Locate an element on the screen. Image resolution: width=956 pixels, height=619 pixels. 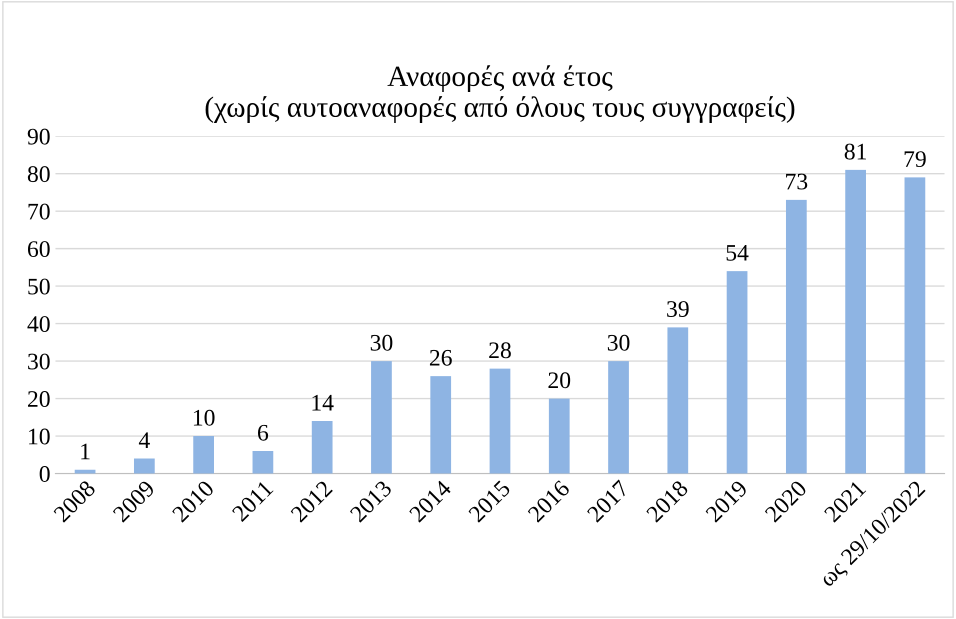
y-tick-label: 10 is located at coordinates (39, 436).